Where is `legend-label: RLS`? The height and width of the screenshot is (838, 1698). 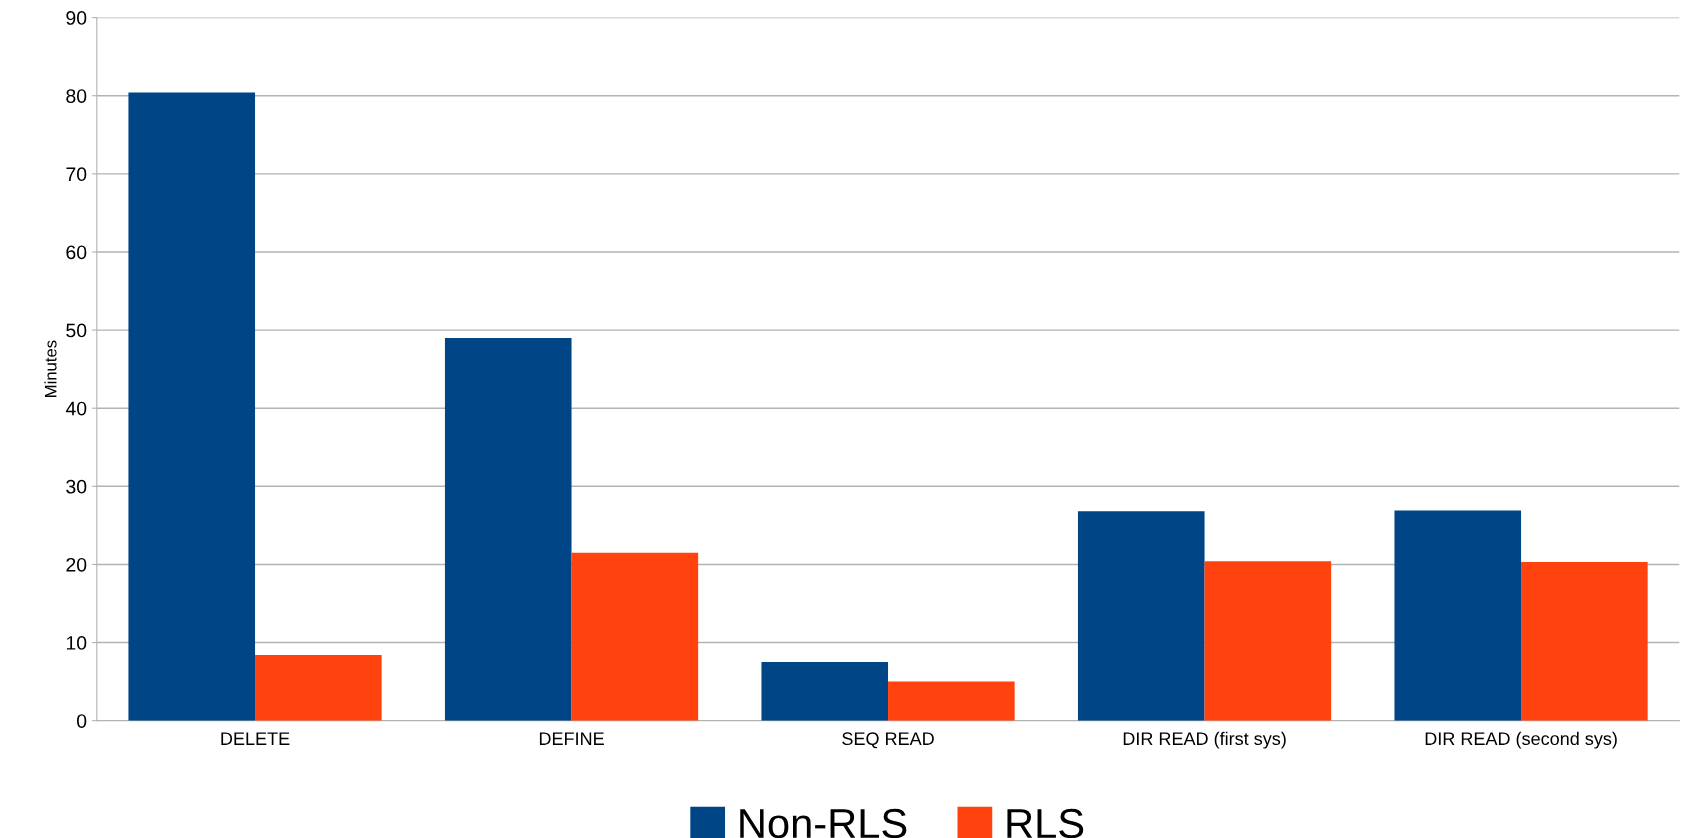
legend-label: RLS is located at coordinates (1045, 823).